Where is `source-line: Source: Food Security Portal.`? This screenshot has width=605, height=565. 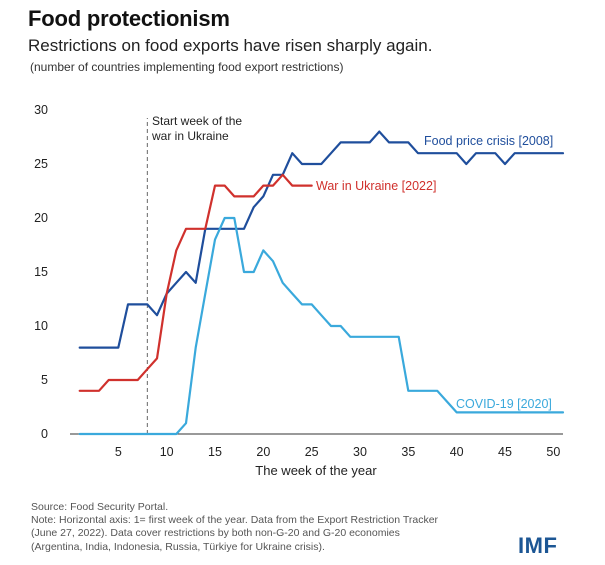 source-line: Source: Food Security Portal. is located at coordinates (100, 507).